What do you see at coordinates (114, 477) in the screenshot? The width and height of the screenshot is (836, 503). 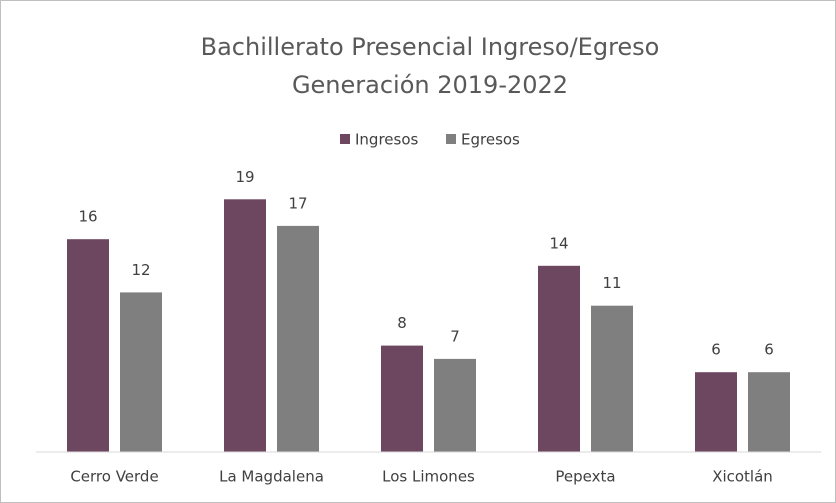 I see `x-tick-label: Cerro Verde` at bounding box center [114, 477].